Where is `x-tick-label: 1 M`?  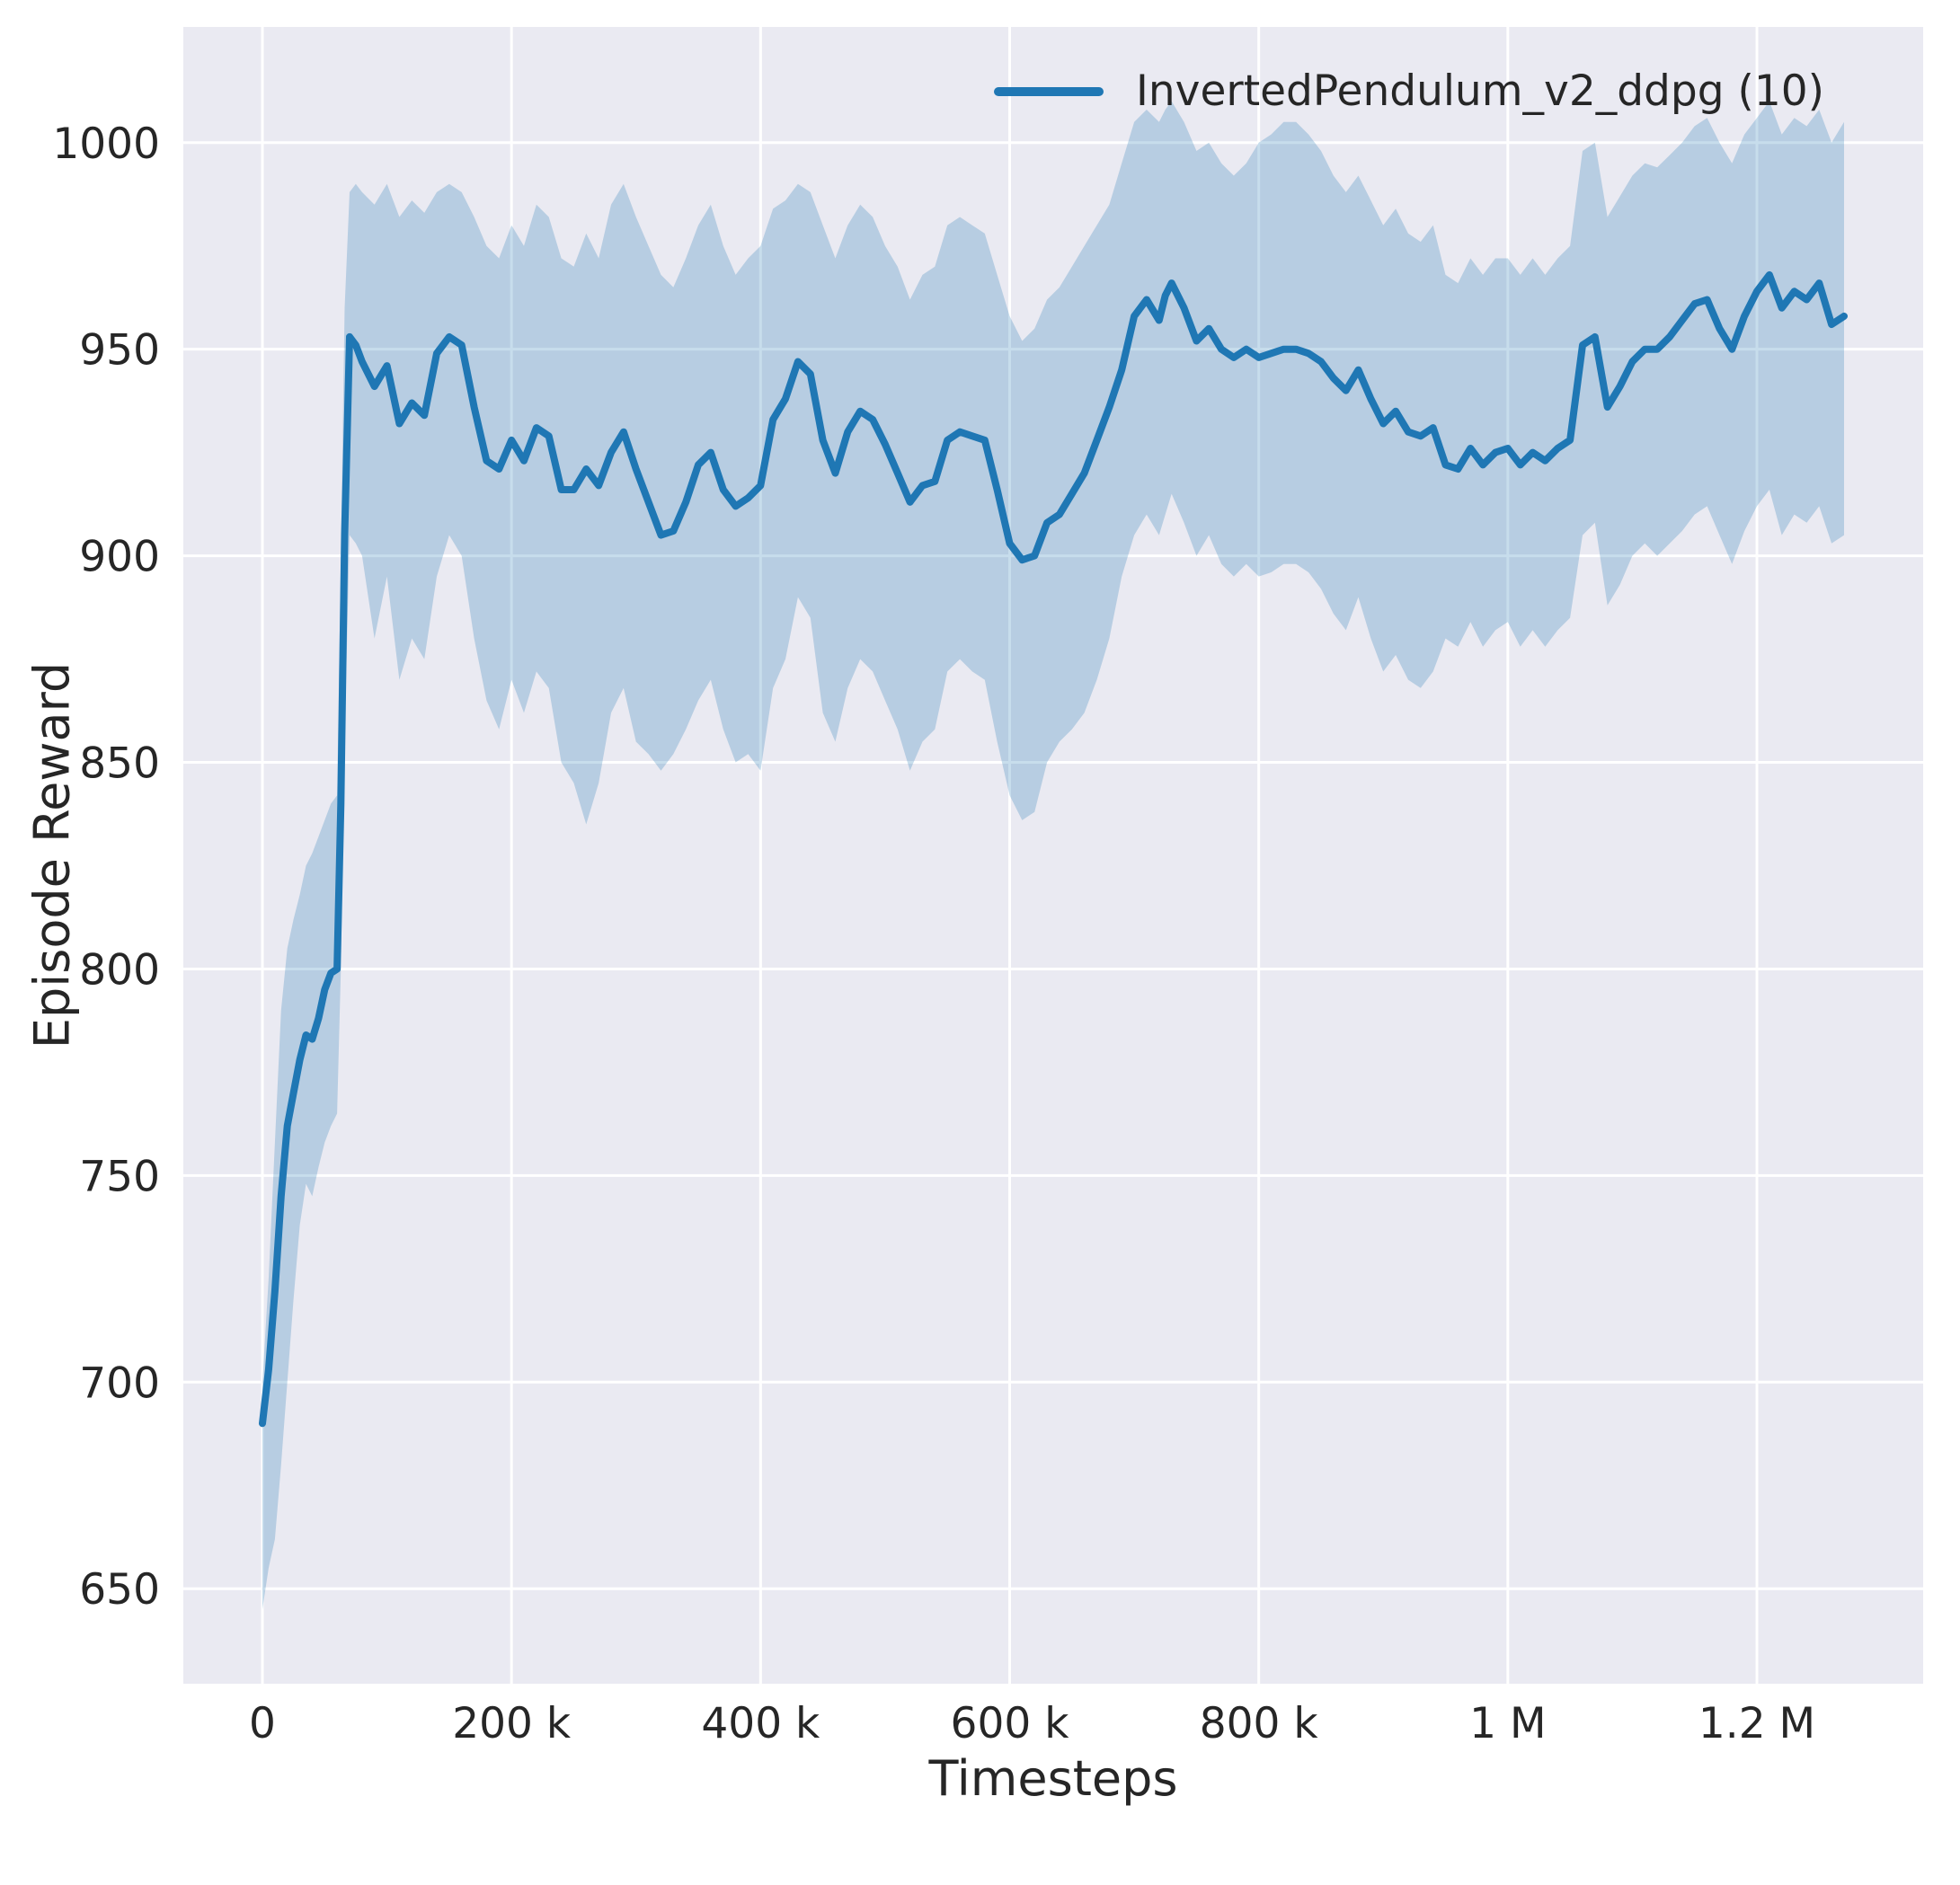
x-tick-label: 1 M is located at coordinates (1508, 1723).